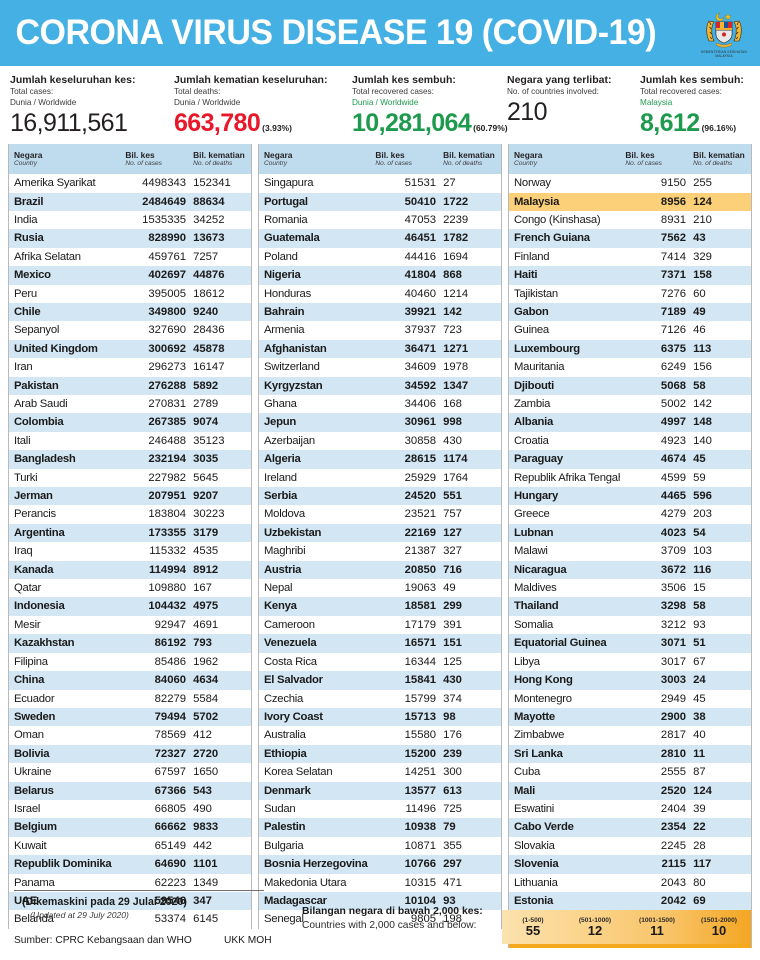 Image resolution: width=760 pixels, height=960 pixels. What do you see at coordinates (630, 901) in the screenshot?
I see `table-row: Estonia 2042 69` at bounding box center [630, 901].